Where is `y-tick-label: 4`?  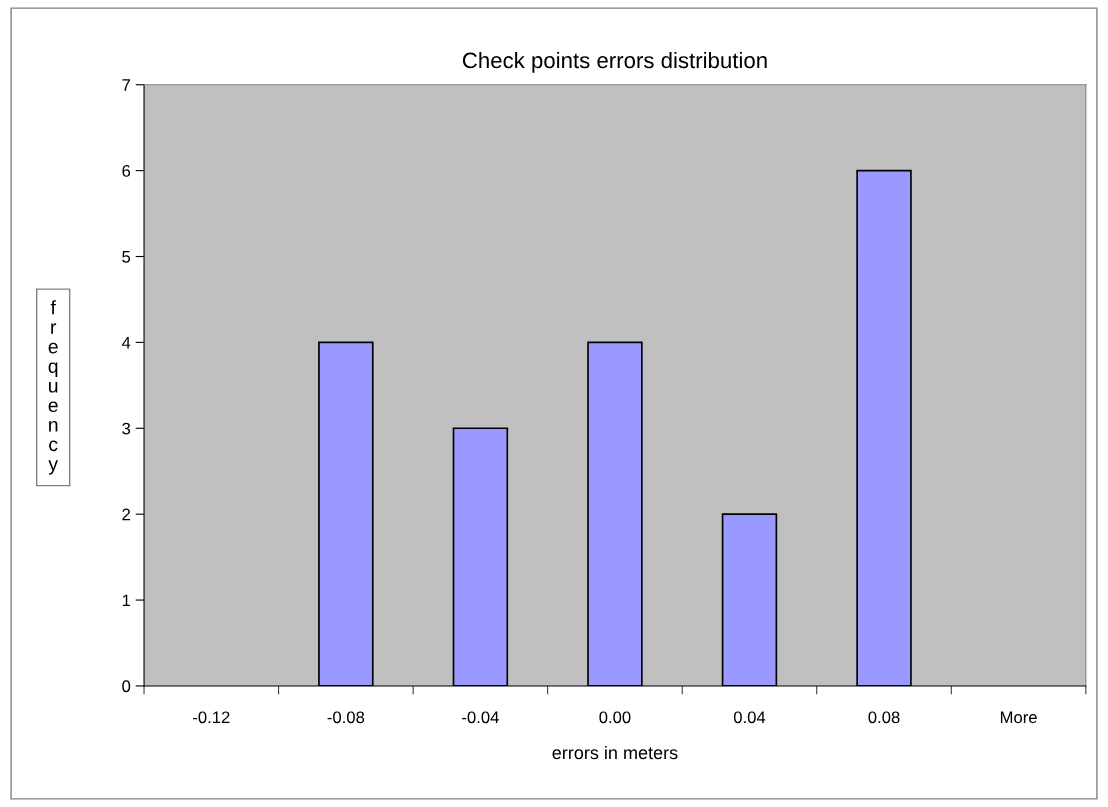
y-tick-label: 4 is located at coordinates (126, 342).